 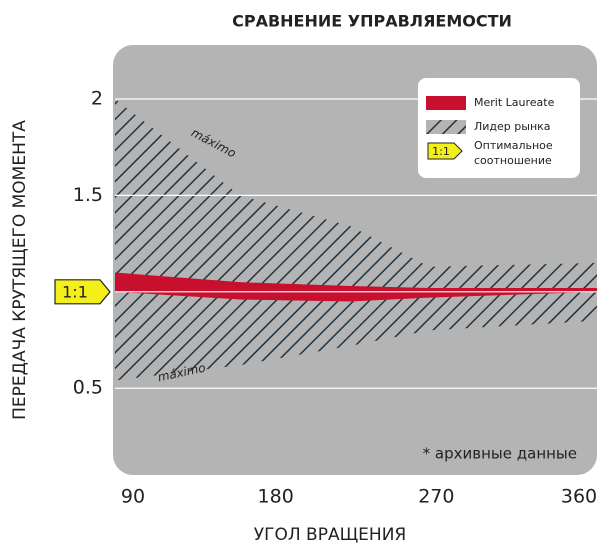 I want to click on chart-title: СРАВНЕНИЕ УПРАВЛЯЕМОСТИ, so click(x=372, y=21).